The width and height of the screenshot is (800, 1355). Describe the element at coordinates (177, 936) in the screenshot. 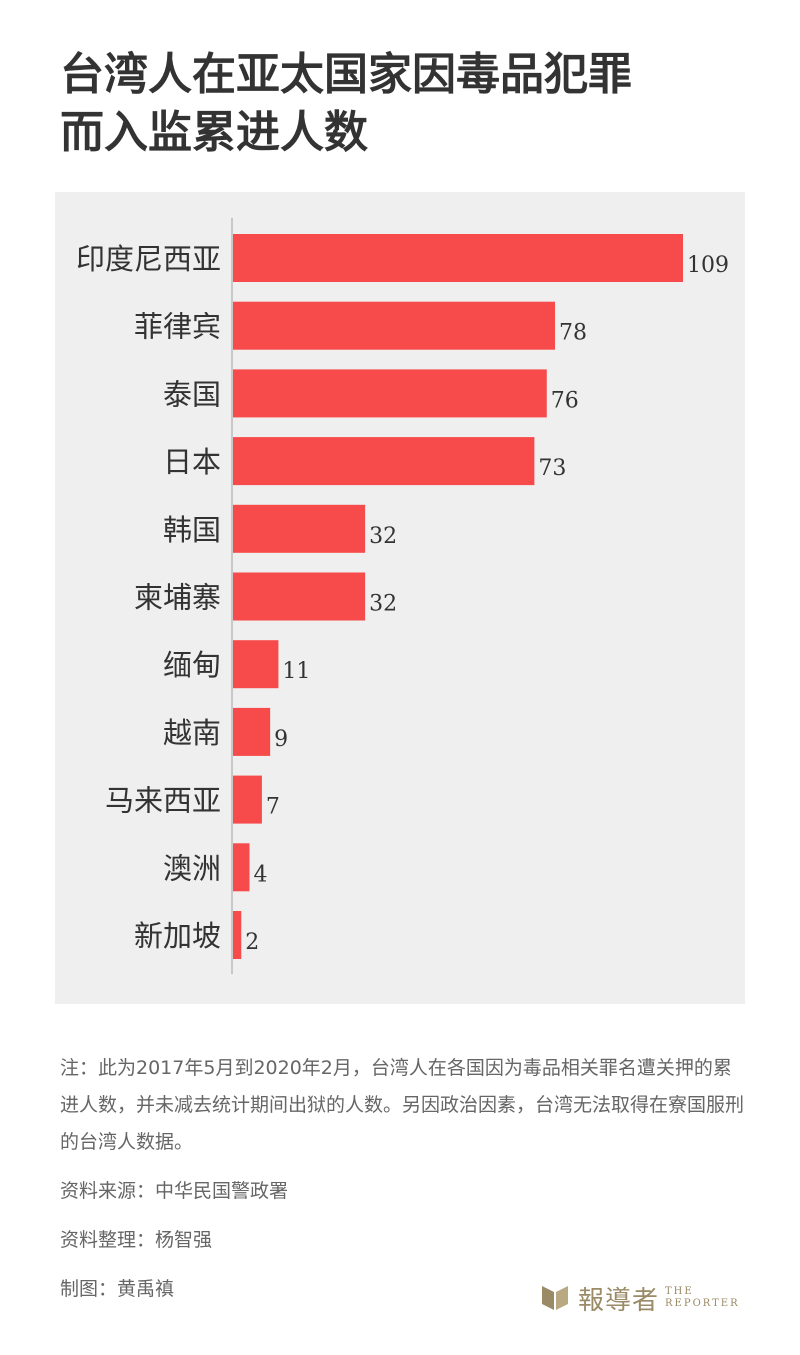

I see `category-label: 新加坡` at that location.